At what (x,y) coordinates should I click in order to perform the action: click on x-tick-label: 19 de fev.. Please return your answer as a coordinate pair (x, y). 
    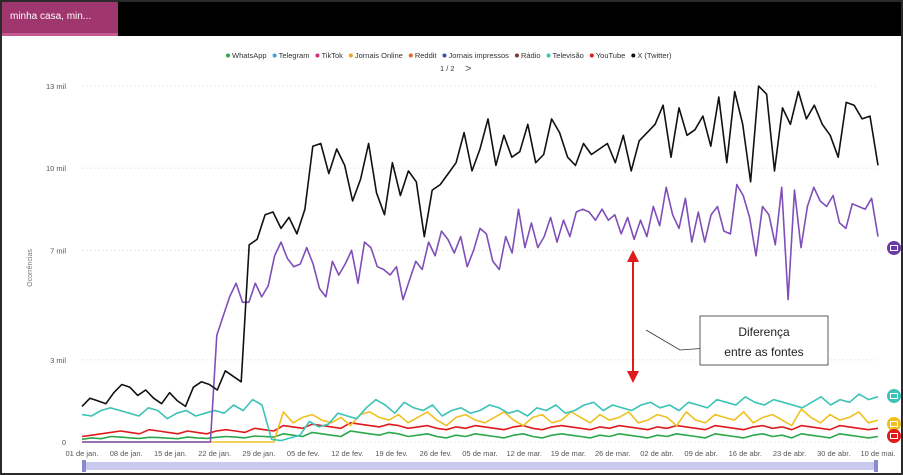
    Looking at the image, I should click on (391, 453).